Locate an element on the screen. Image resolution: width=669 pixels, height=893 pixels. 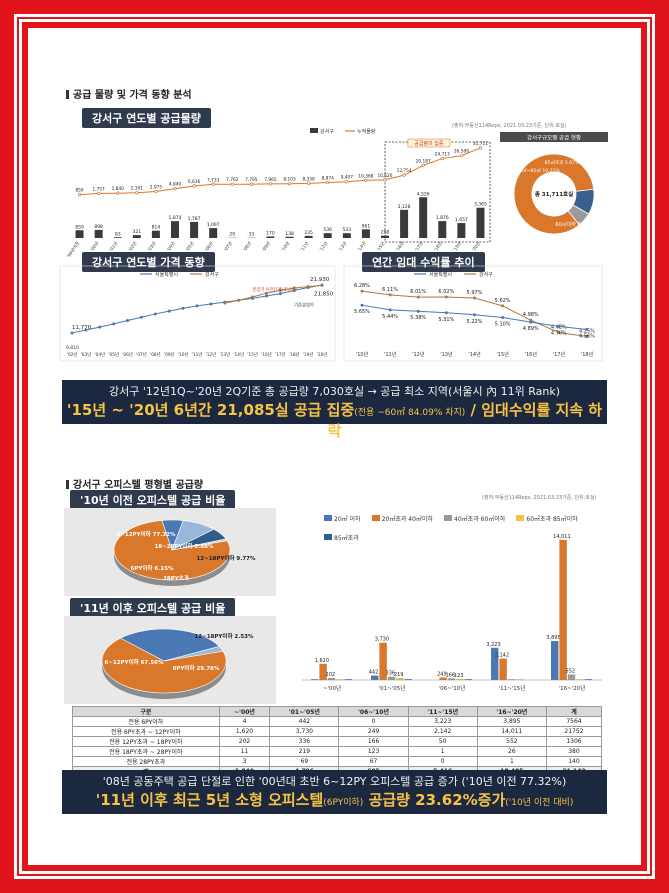
yield-point-label: 5.97% is located at coordinates (475, 293).